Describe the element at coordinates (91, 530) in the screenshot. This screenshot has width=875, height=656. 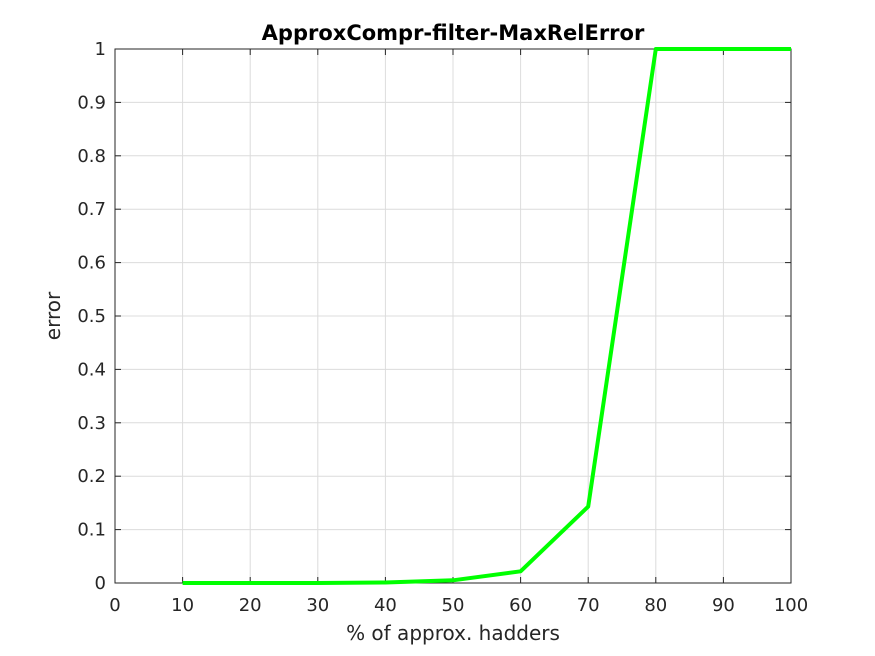
I see `y-tick-label: 0.1` at that location.